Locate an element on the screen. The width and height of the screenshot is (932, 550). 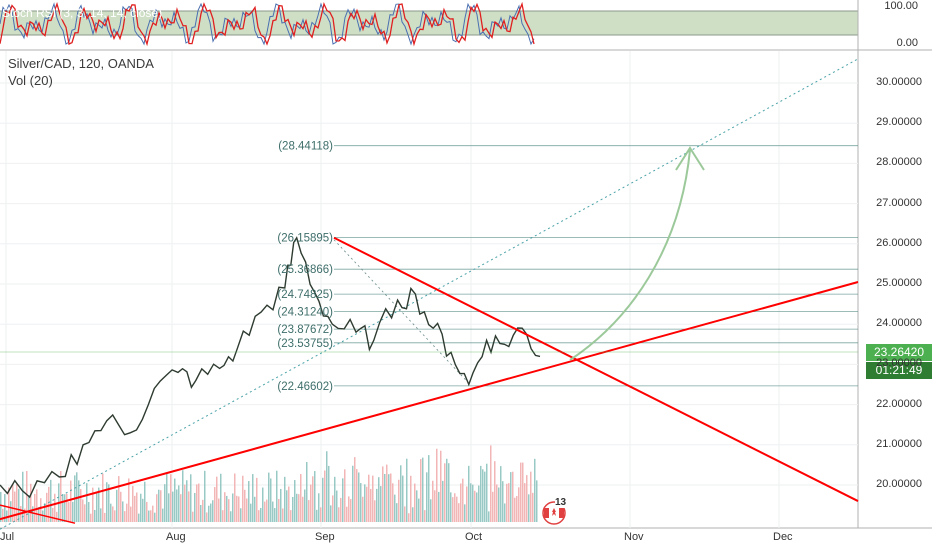
fib-label: (22.46602) is located at coordinates (305, 387).